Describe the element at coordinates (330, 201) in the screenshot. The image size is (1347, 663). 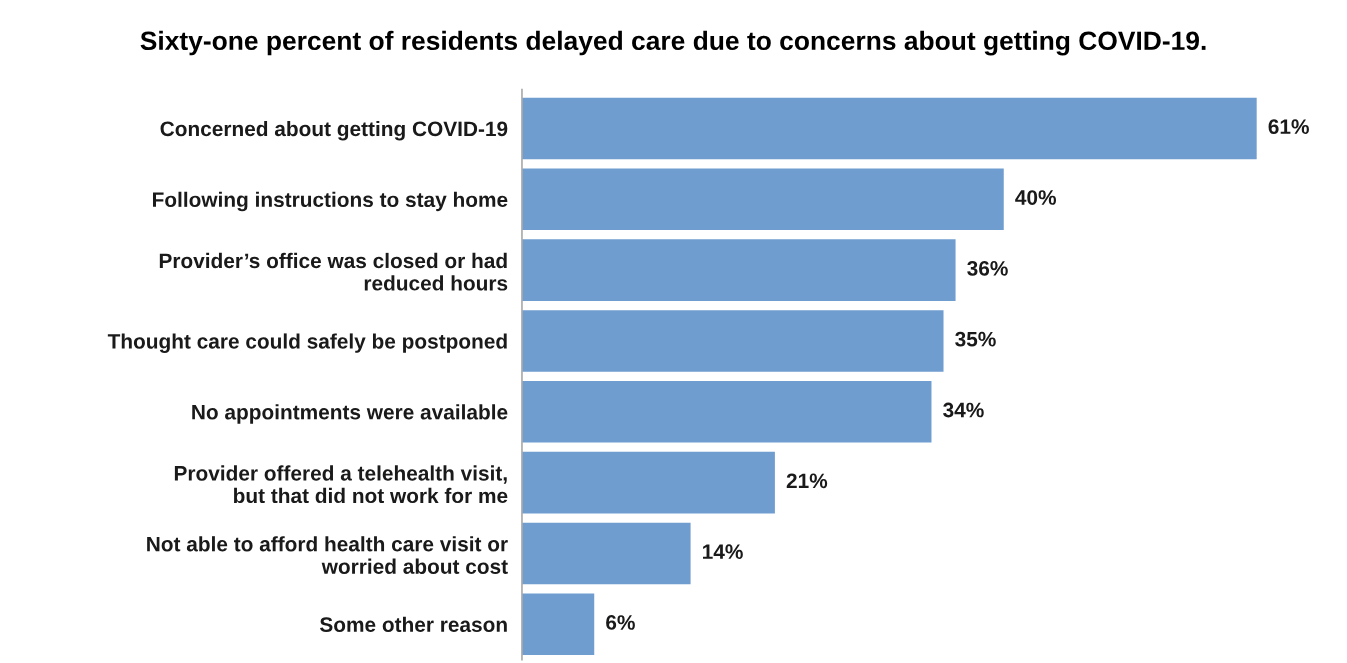
I see `y-tick-label: Following instructions to stay home` at that location.